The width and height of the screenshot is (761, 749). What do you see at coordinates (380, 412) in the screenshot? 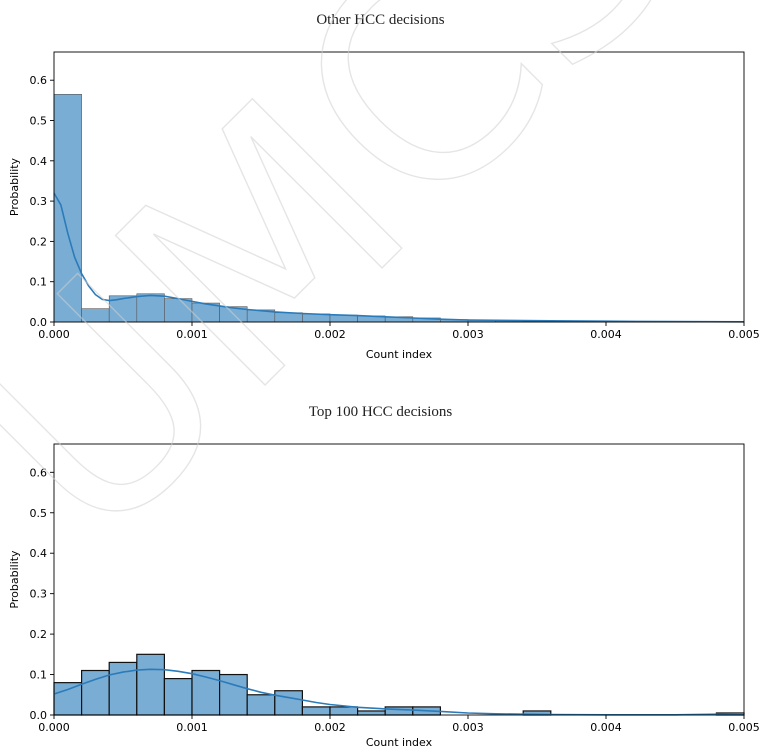
I see `chart-title-2: Top 100 HCC decisions` at bounding box center [380, 412].